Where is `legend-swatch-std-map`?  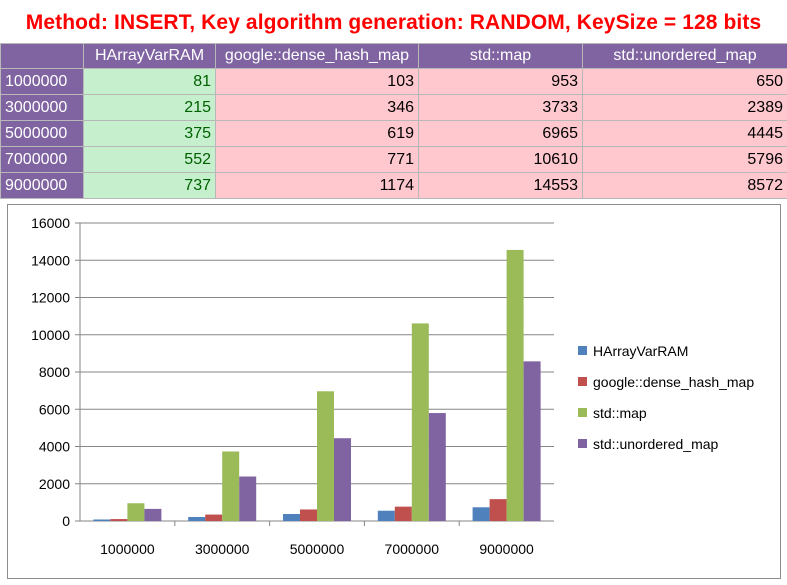 legend-swatch-std-map is located at coordinates (582, 412).